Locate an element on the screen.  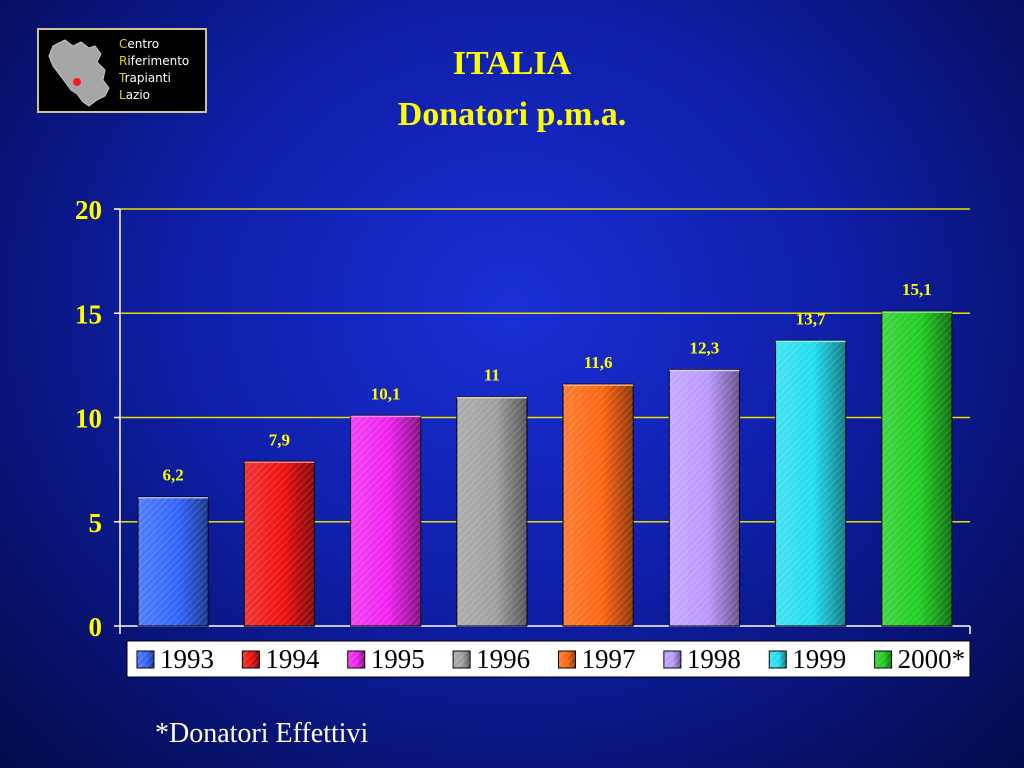
data-label: 10,1 is located at coordinates (386, 393).